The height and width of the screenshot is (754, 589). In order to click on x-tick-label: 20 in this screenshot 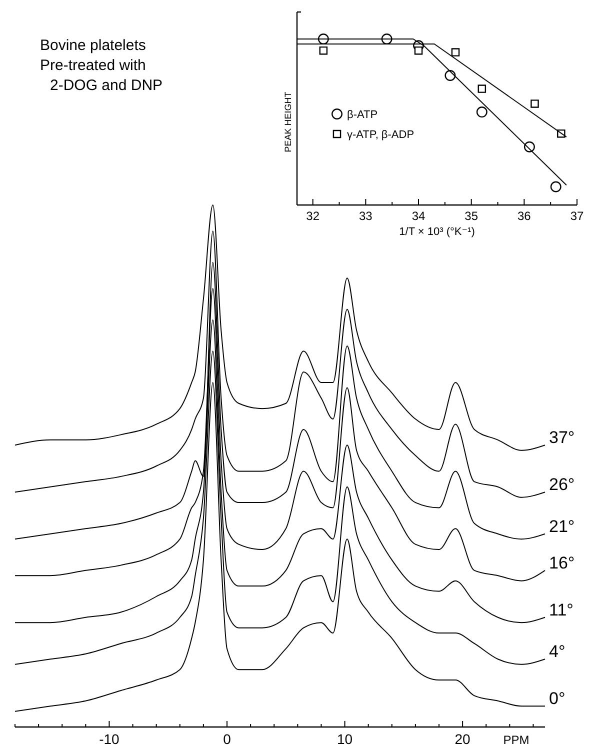, I will do `click(462, 739)`.